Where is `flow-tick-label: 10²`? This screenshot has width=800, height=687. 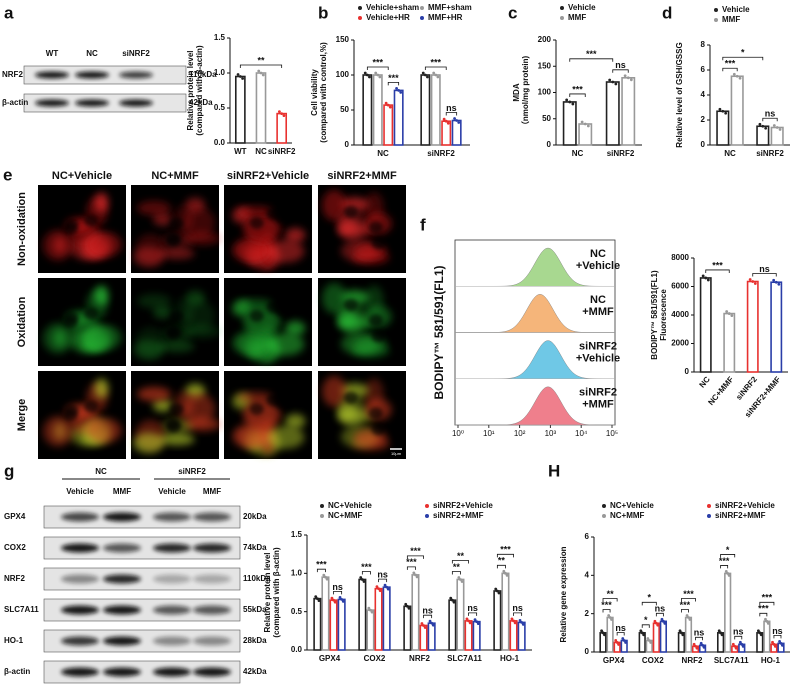 flow-tick-label: 10² is located at coordinates (520, 433).